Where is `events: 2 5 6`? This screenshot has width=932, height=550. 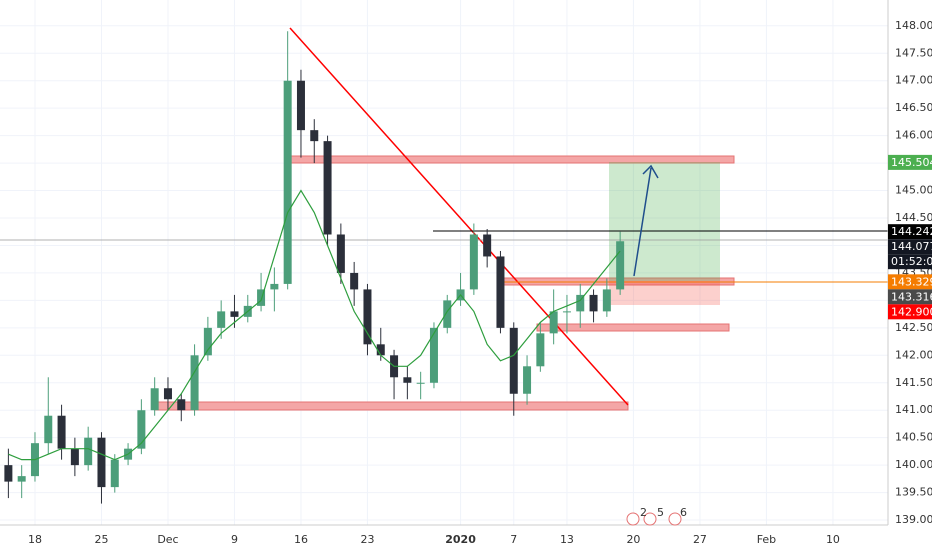
events: 2 5 6 is located at coordinates (656, 516).